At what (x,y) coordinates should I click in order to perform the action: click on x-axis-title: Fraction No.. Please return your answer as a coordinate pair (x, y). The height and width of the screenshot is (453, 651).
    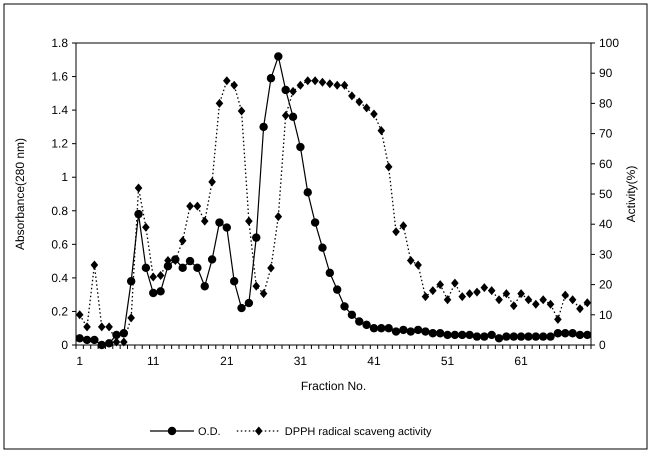
    Looking at the image, I should click on (333, 386).